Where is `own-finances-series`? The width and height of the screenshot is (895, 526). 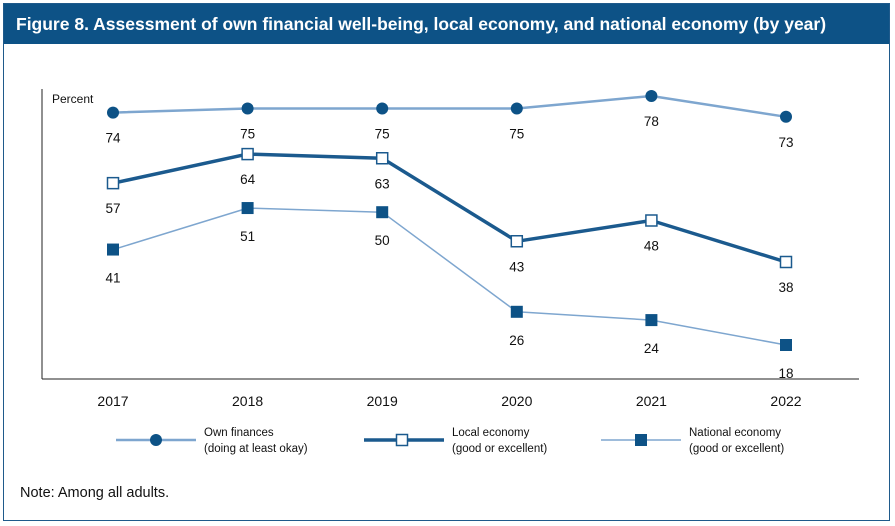
own-finances-series is located at coordinates (449, 106).